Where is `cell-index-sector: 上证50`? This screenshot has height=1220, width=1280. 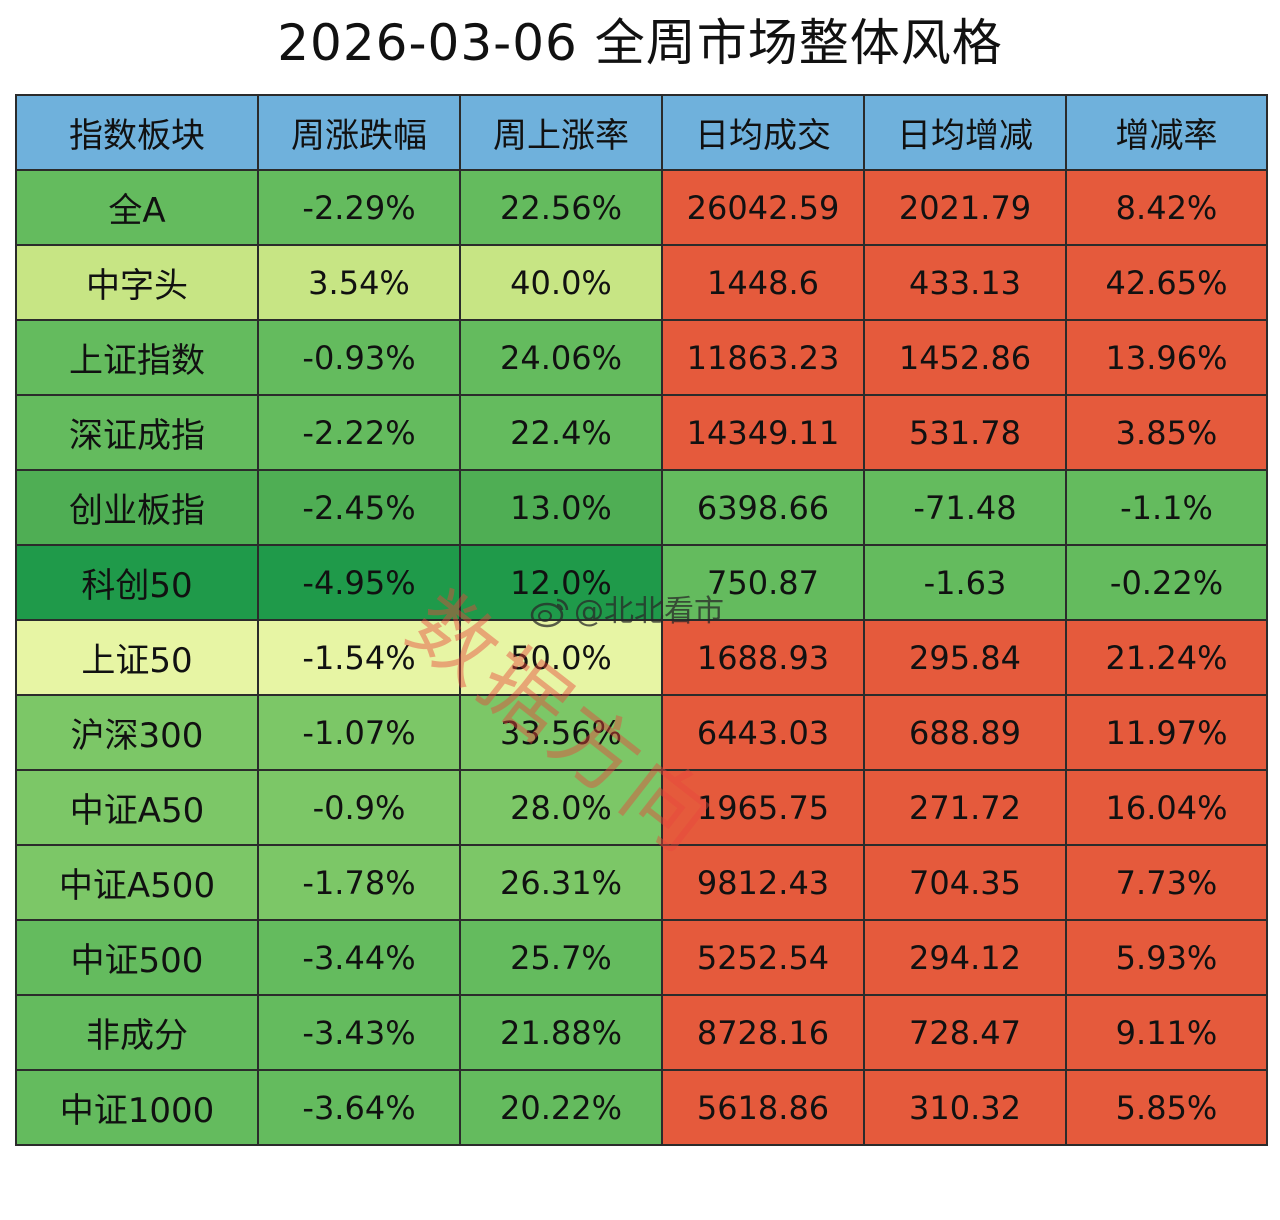 cell-index-sector: 上证50 is located at coordinates (137, 657).